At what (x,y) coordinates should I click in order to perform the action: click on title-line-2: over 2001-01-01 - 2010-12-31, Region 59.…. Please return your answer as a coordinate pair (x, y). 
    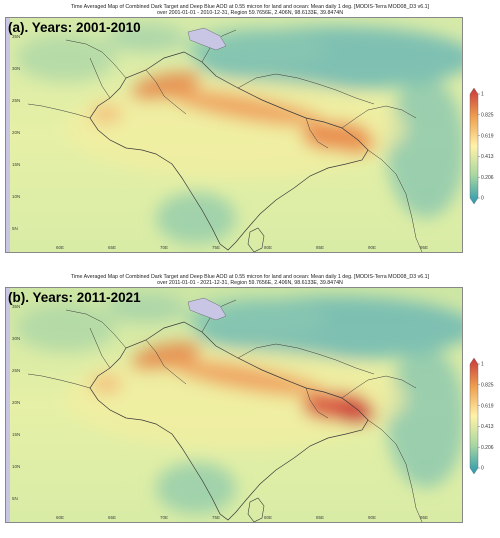
    Looking at the image, I should click on (250, 13).